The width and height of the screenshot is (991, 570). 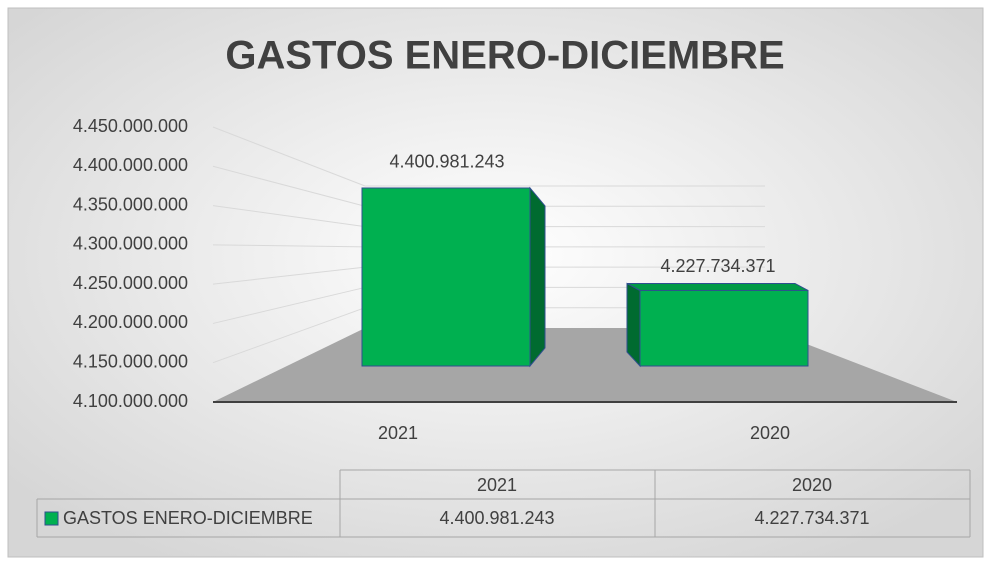 I want to click on y-tick-label: 4.400.000.000, so click(x=130, y=165).